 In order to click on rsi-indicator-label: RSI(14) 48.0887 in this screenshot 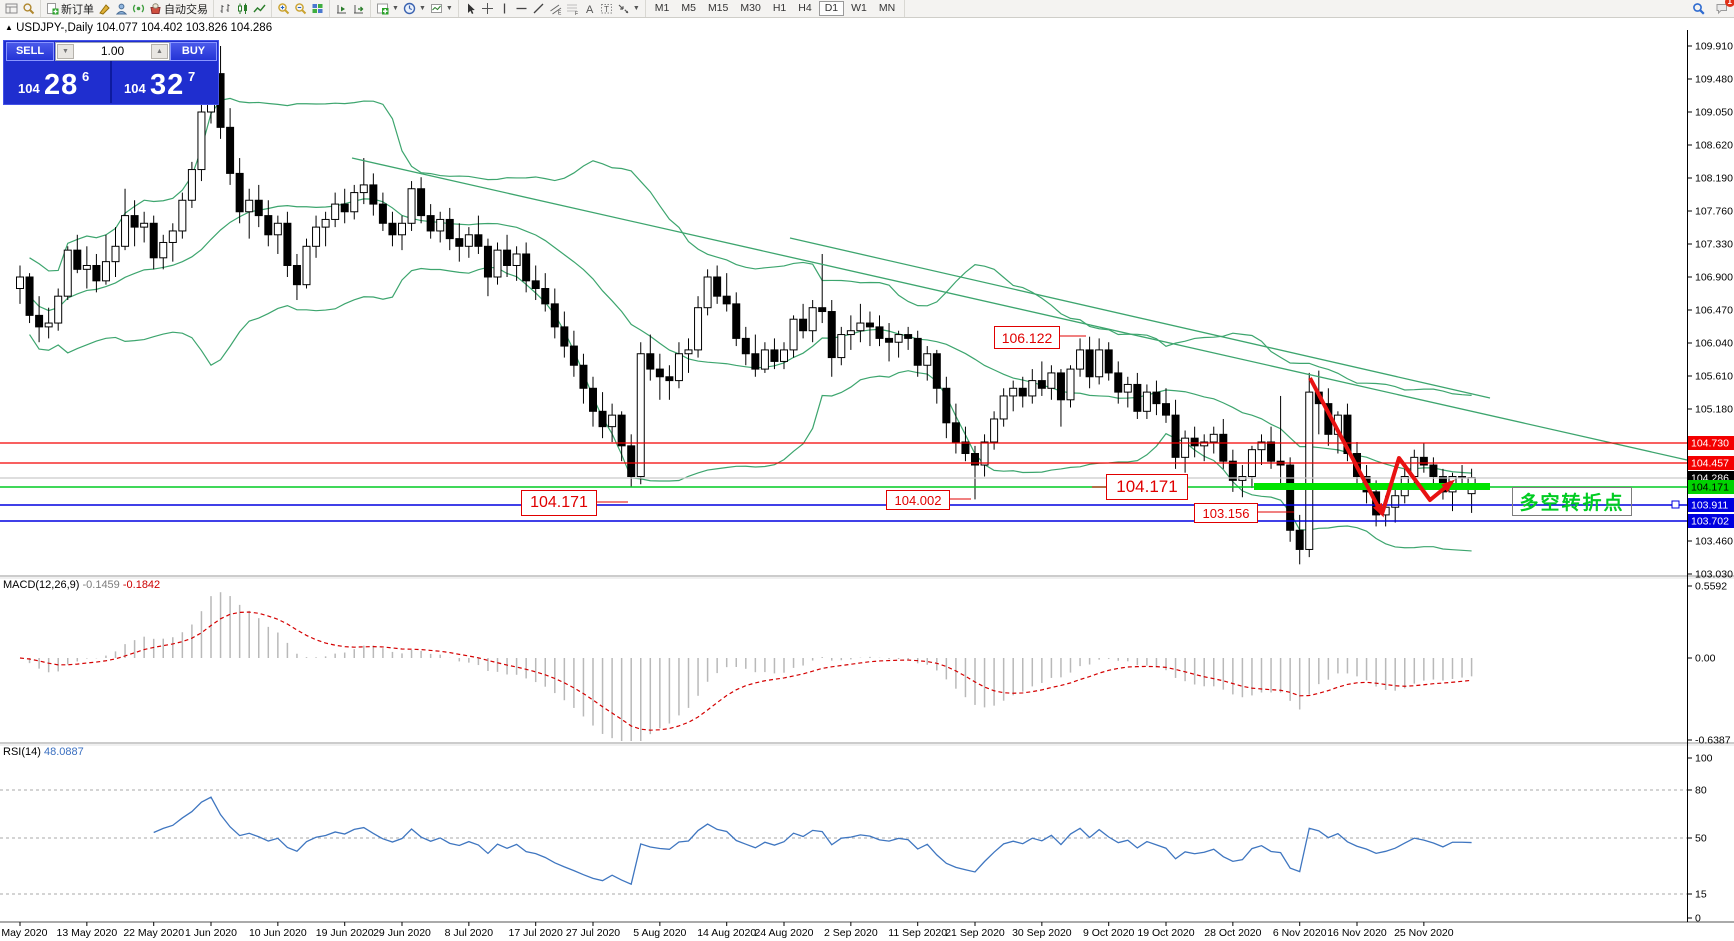, I will do `click(43, 752)`.